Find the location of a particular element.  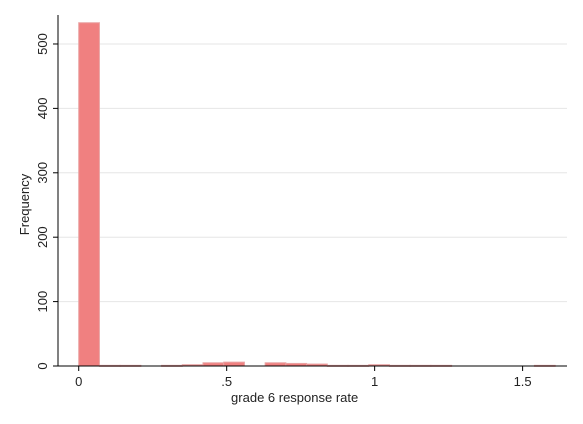

y-tick-label: 0 is located at coordinates (42, 365).